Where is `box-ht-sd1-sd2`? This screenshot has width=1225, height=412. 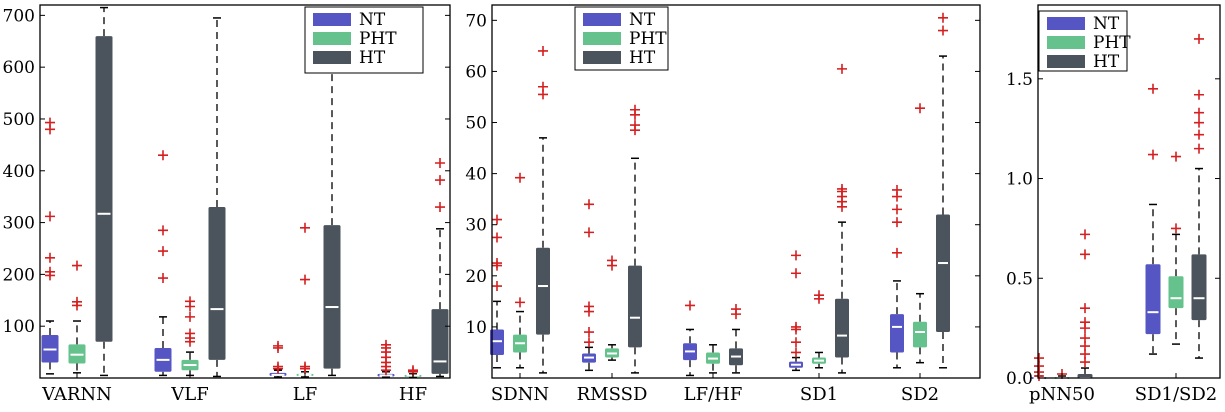
box-ht-sd1-sd2 is located at coordinates (1199, 196).